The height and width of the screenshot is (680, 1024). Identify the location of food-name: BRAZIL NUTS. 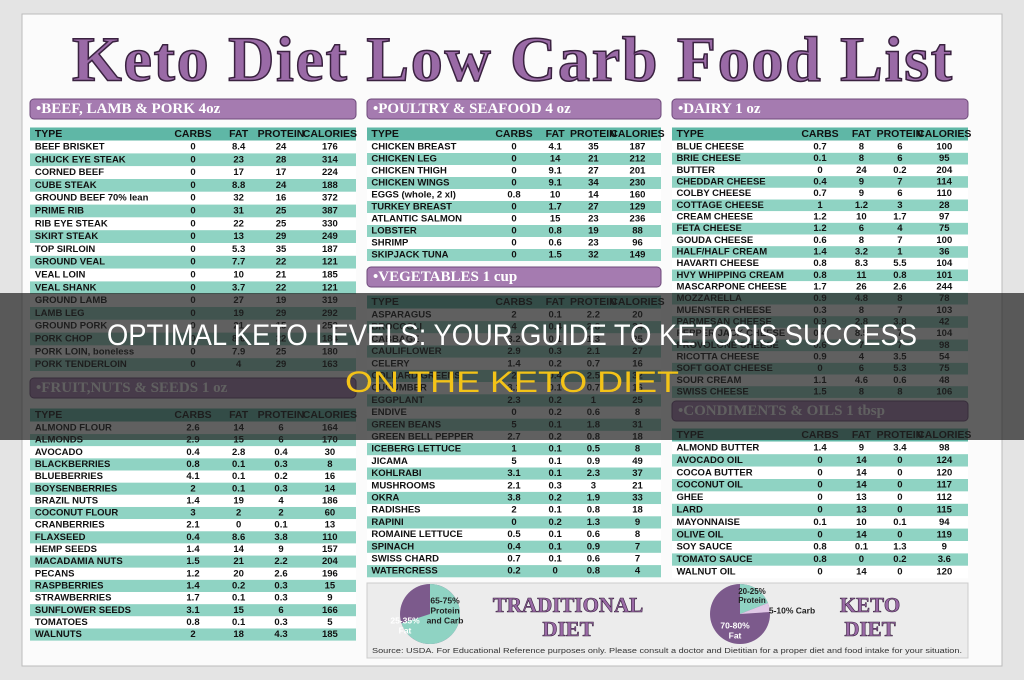
(66, 500).